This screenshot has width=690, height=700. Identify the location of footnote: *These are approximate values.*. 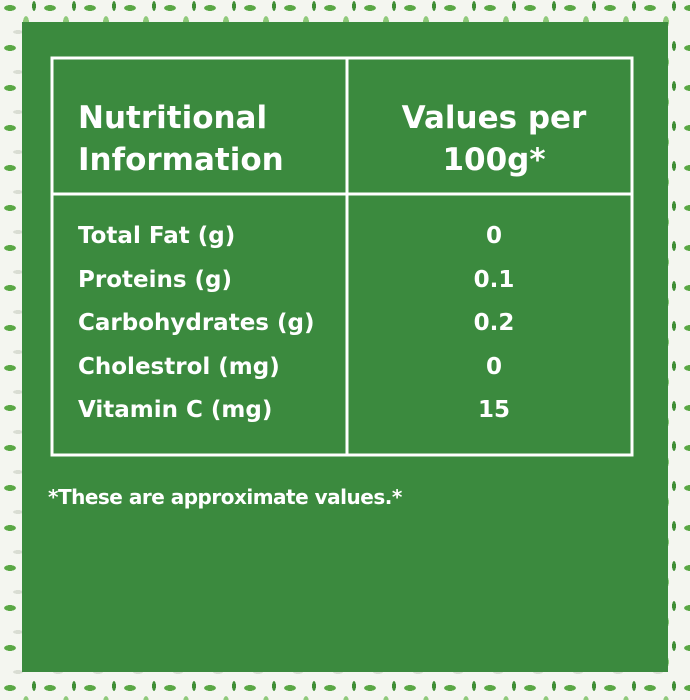
(225, 497).